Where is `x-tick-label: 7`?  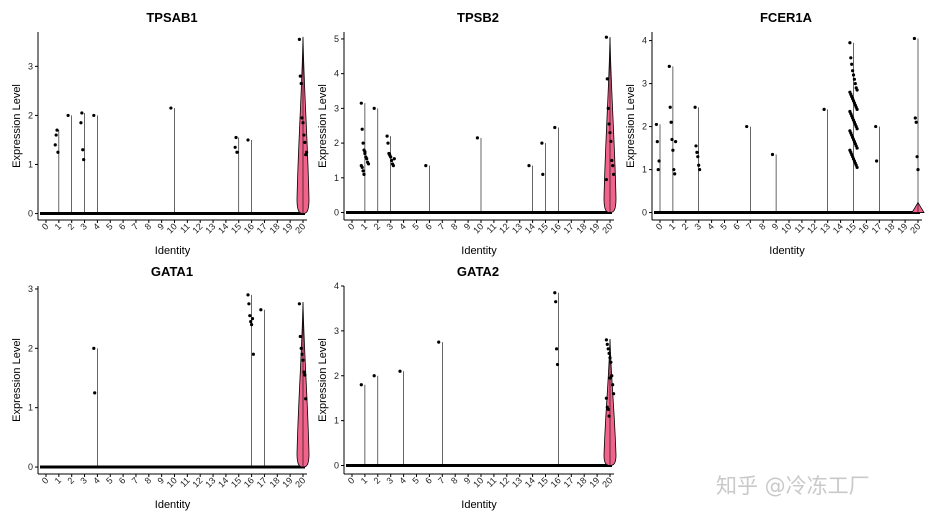
x-tick-label: 7 is located at coordinates (135, 480).